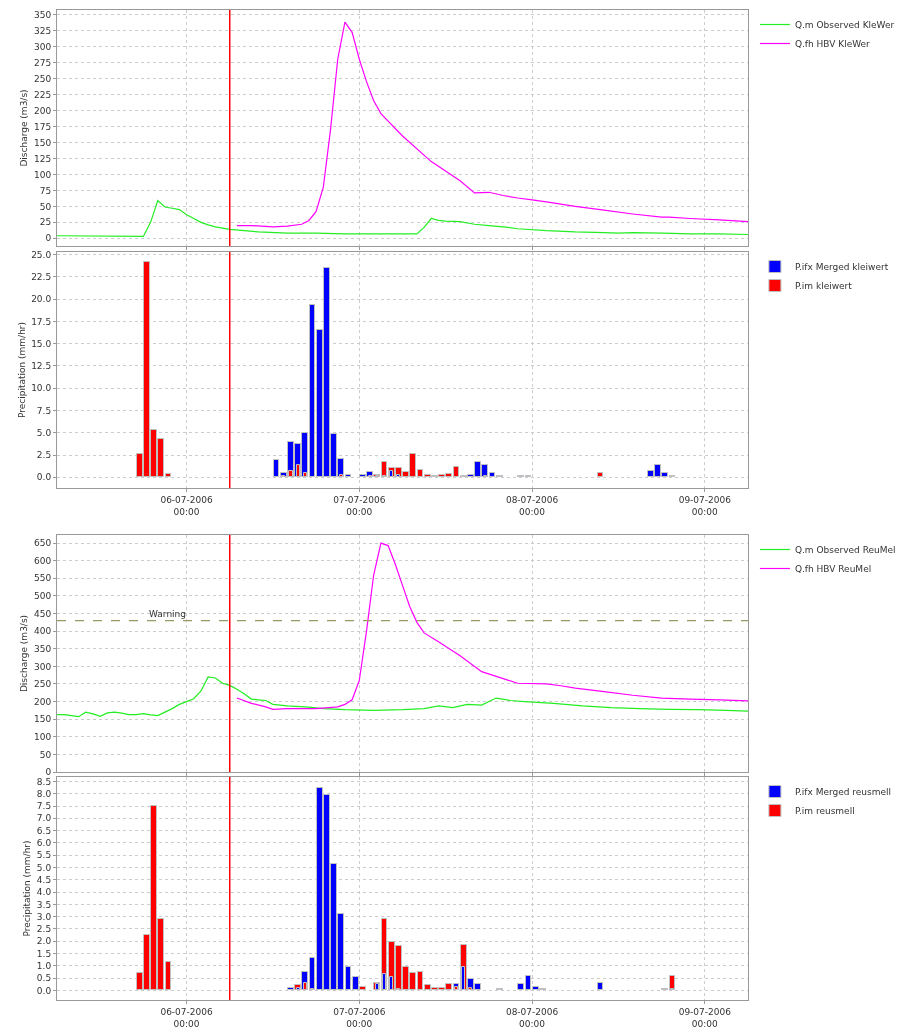  I want to click on y-tick-label: 17.5, so click(41, 321).